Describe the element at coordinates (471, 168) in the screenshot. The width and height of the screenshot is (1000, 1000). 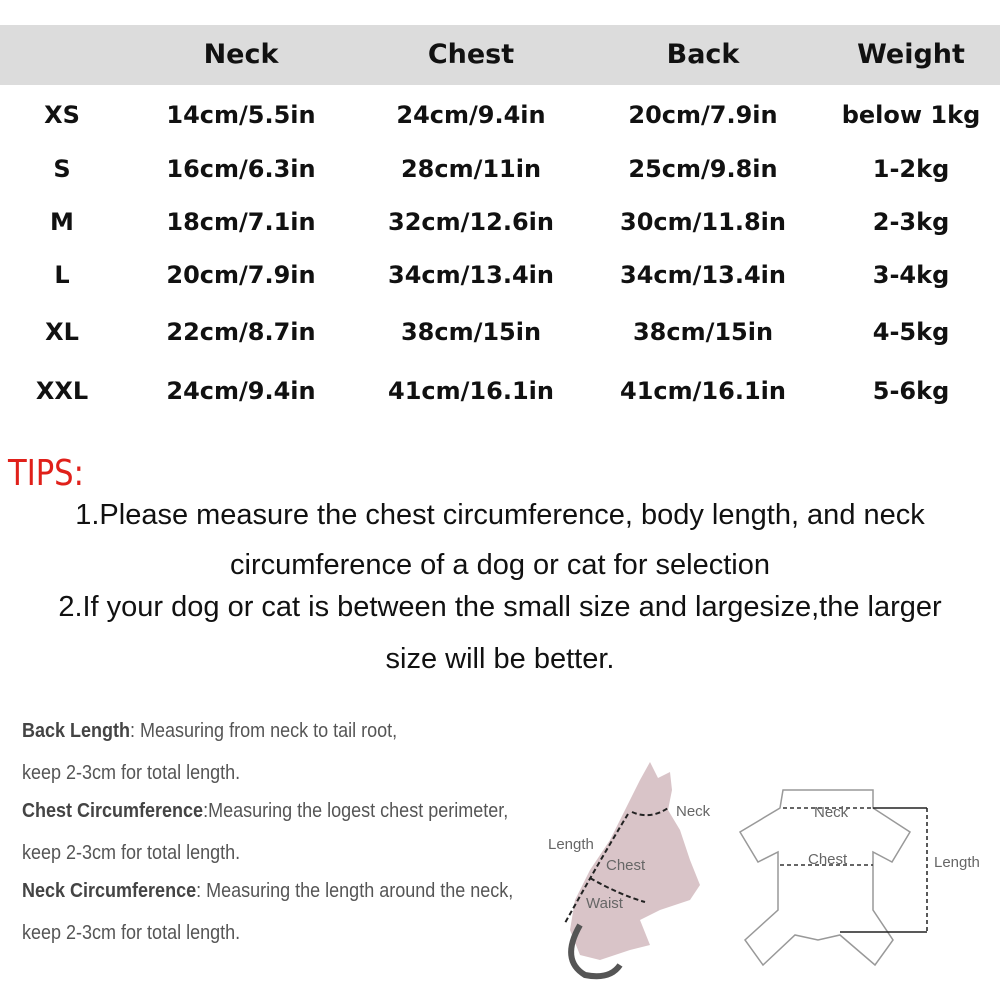
I see `table-cell: 28cm/11in` at that location.